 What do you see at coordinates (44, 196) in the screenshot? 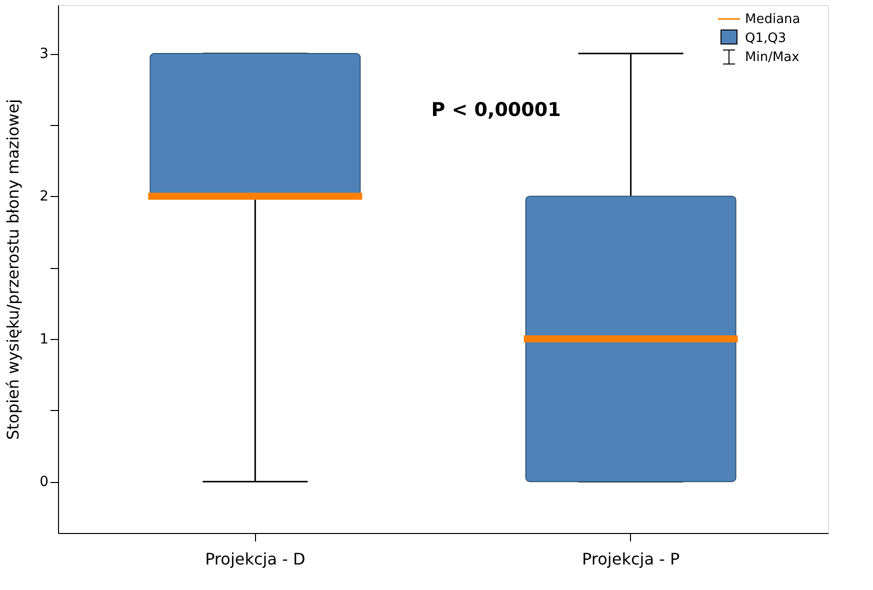
I see `y-tick-label: 2` at bounding box center [44, 196].